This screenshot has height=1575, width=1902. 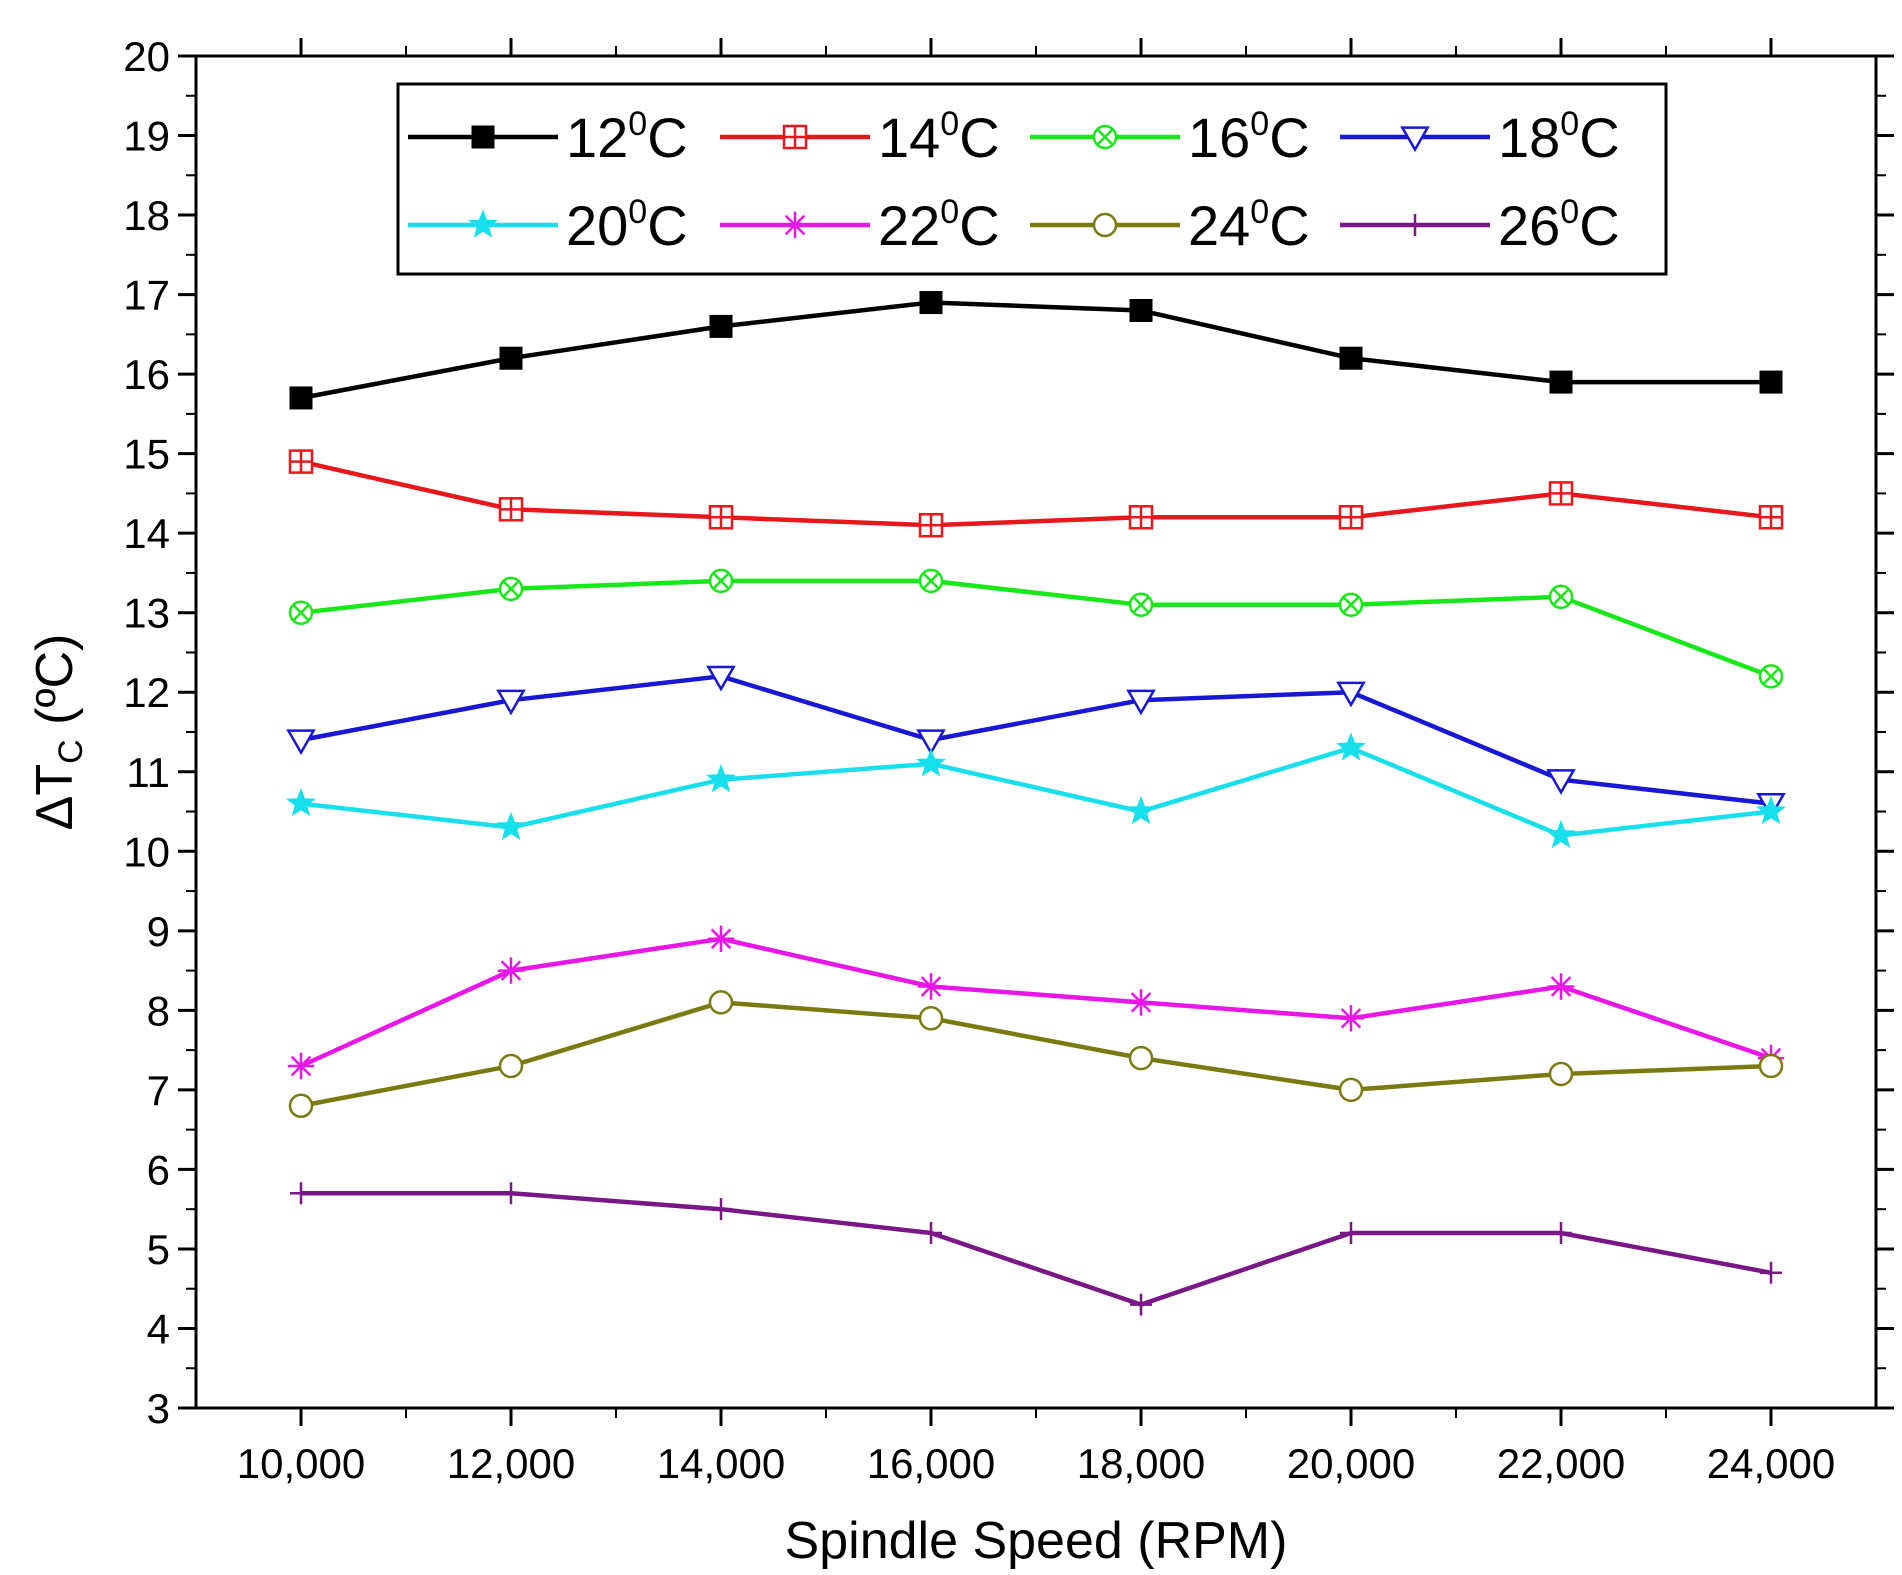 What do you see at coordinates (146, 692) in the screenshot?
I see `y-tick-label: 12` at bounding box center [146, 692].